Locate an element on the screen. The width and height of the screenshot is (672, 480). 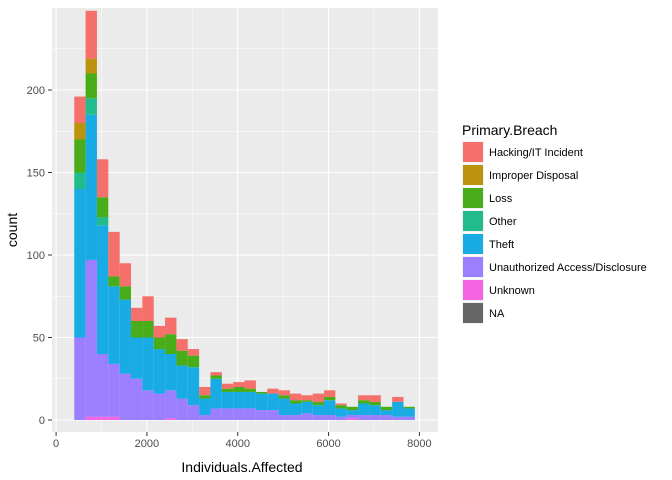
bar-segment: Hacking/IT Incident: 27 is located at coordinates (114, 254).